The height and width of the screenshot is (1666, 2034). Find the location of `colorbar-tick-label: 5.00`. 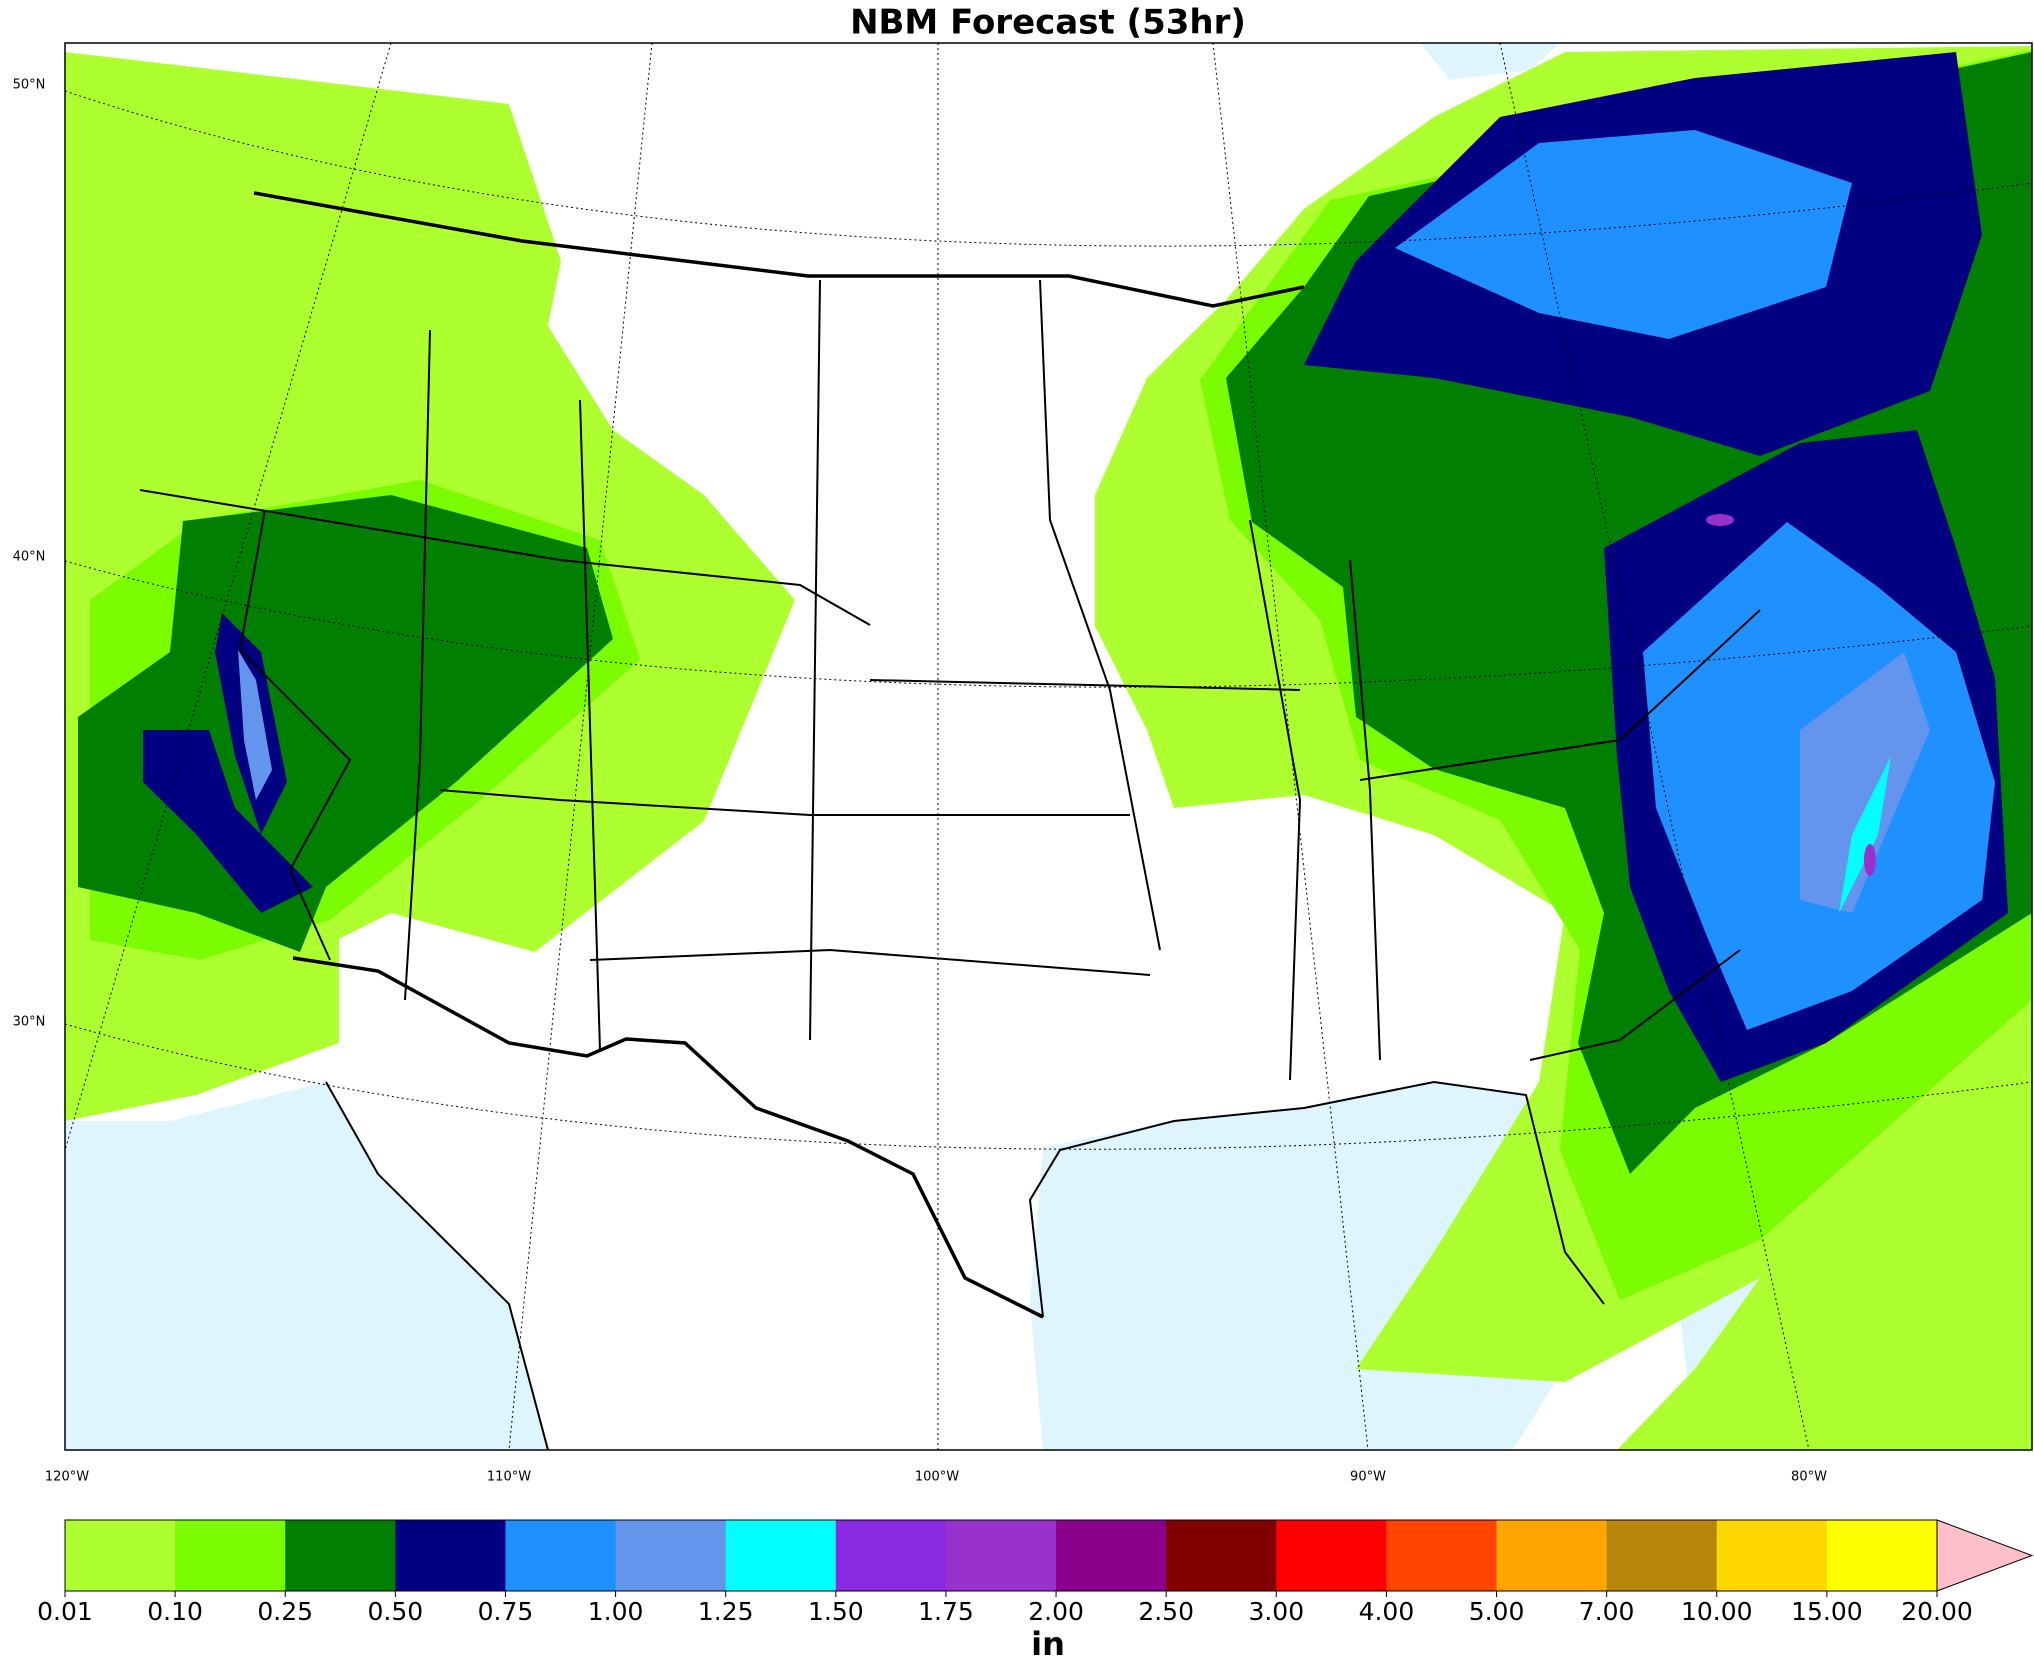

colorbar-tick-label: 5.00 is located at coordinates (1497, 1611).